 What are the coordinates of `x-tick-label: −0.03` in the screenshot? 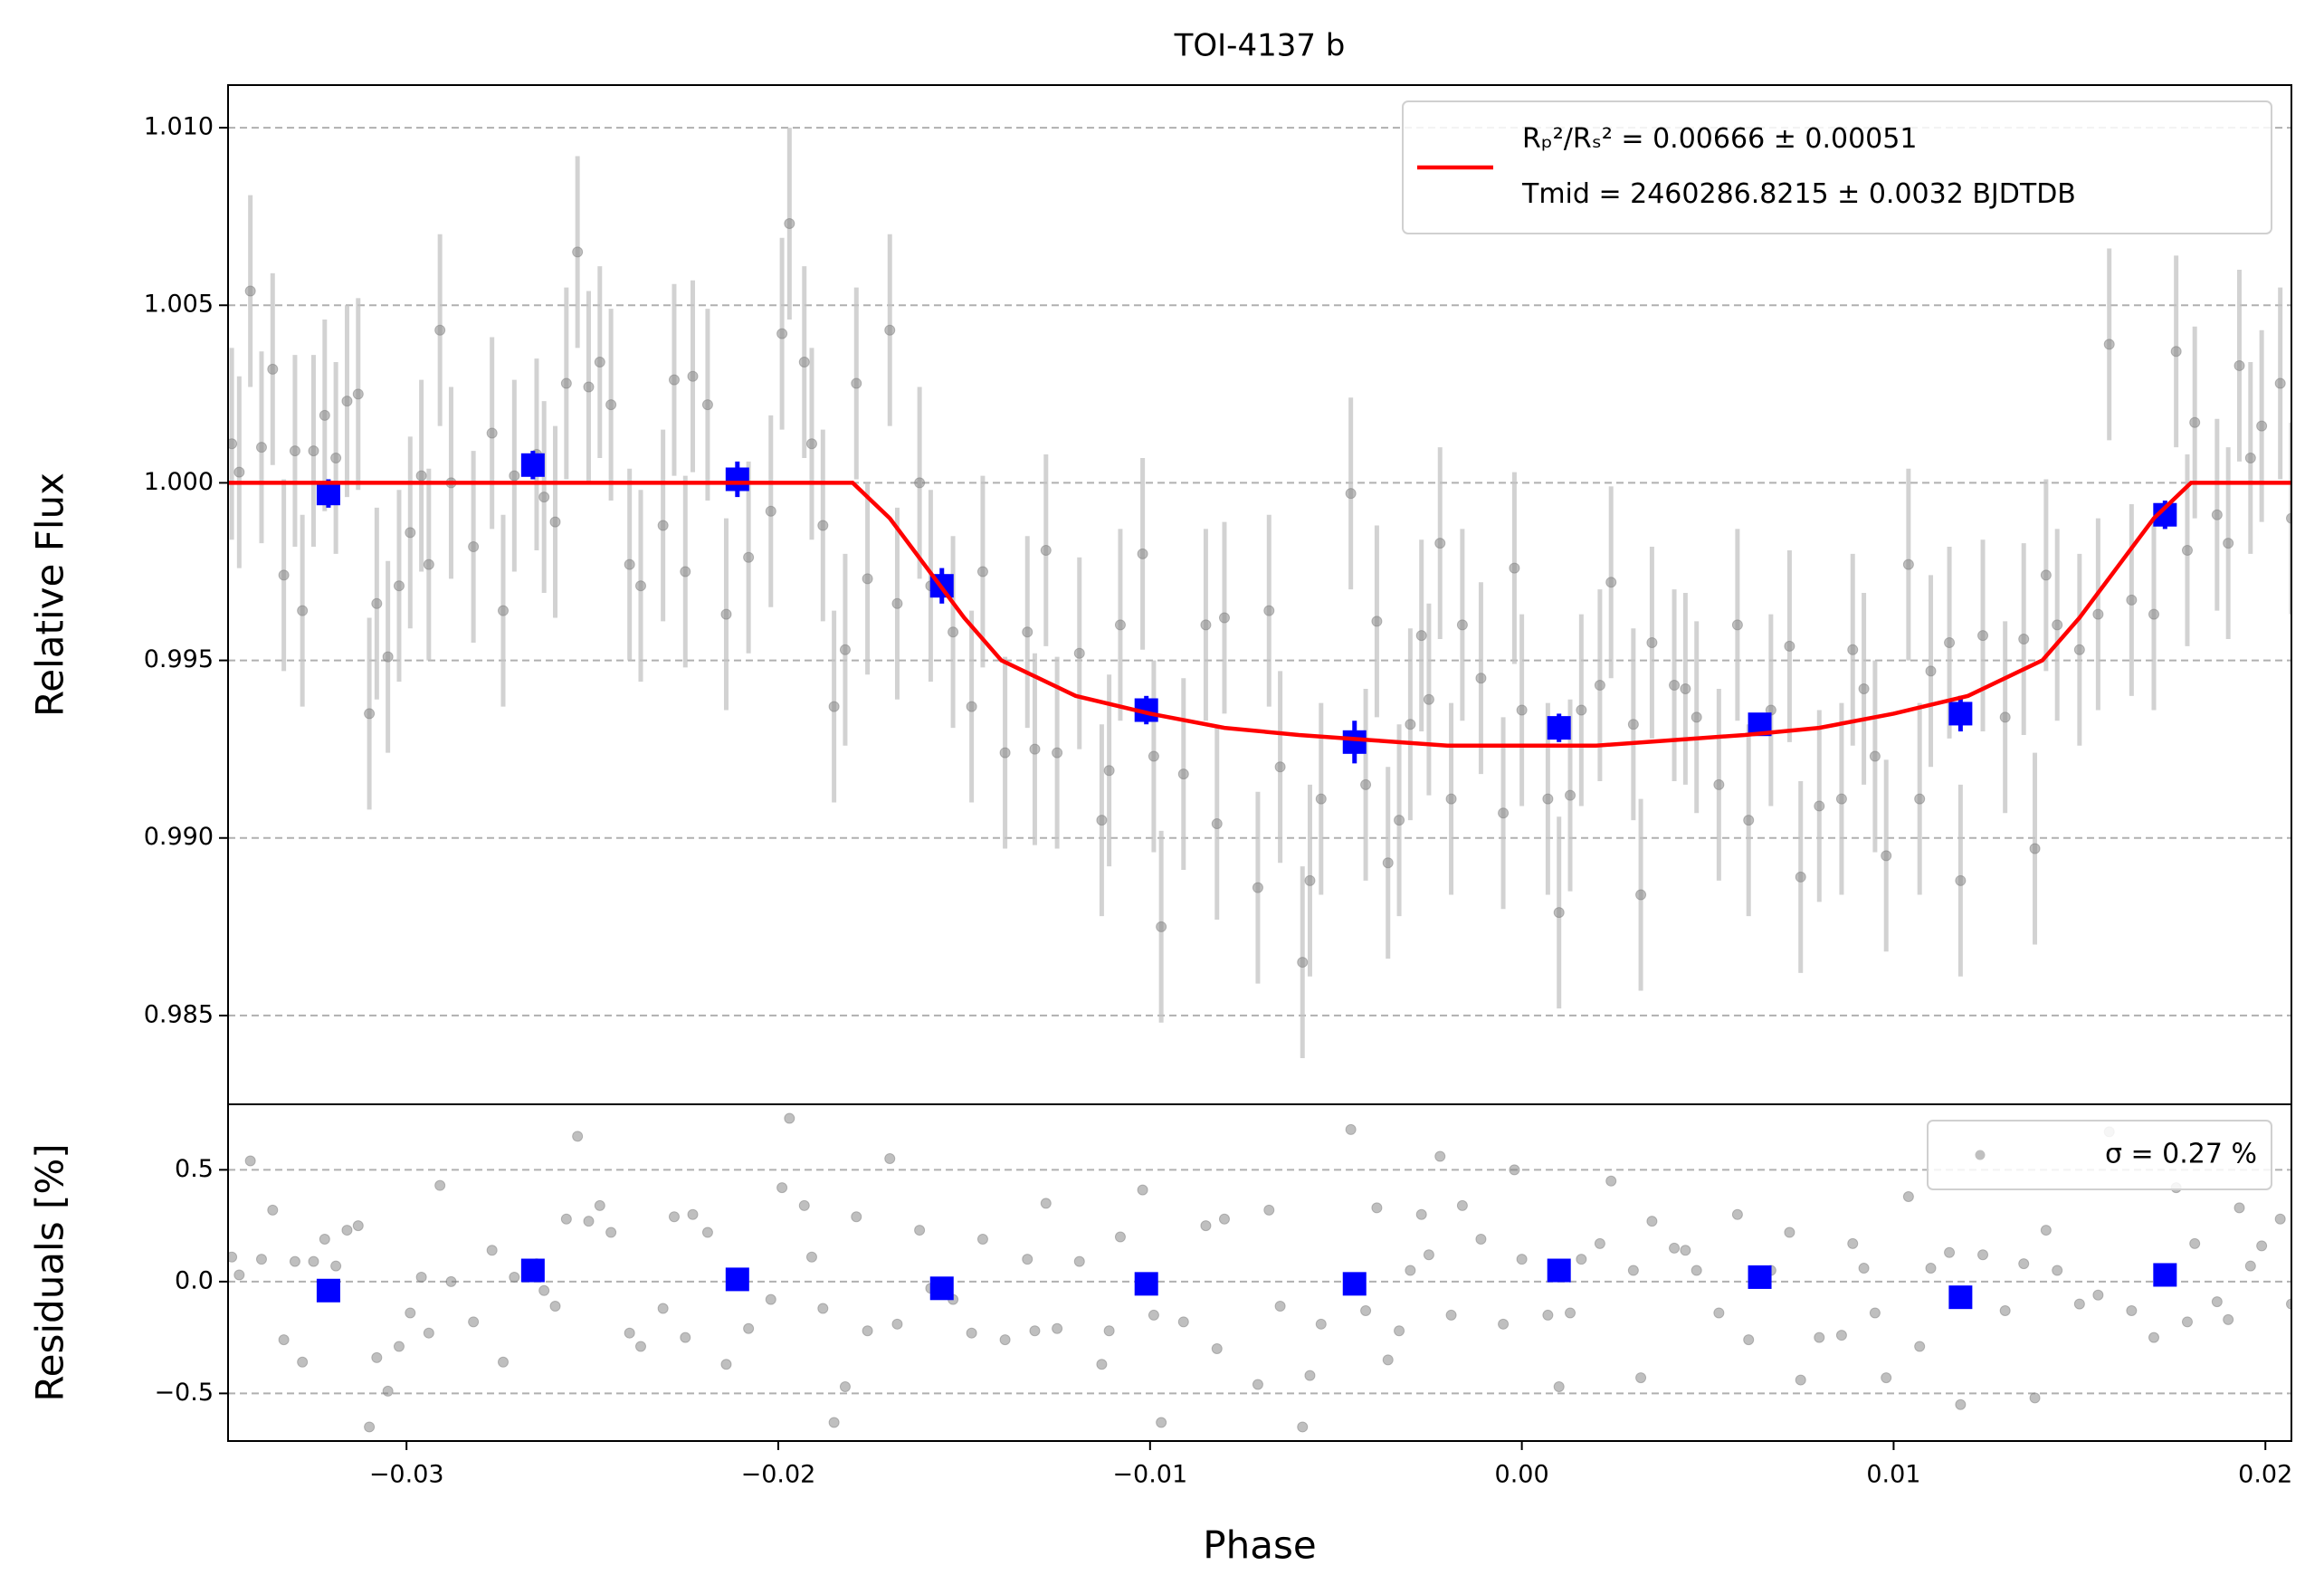 It's located at (407, 1475).